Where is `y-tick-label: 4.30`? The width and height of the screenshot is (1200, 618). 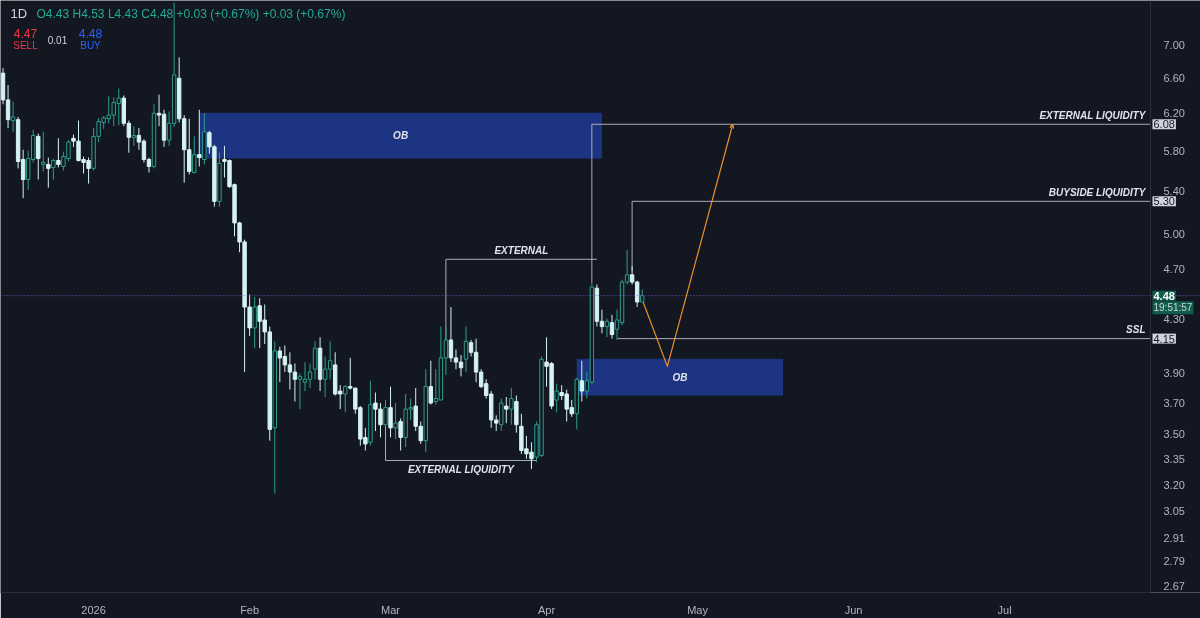 y-tick-label: 4.30 is located at coordinates (1174, 318).